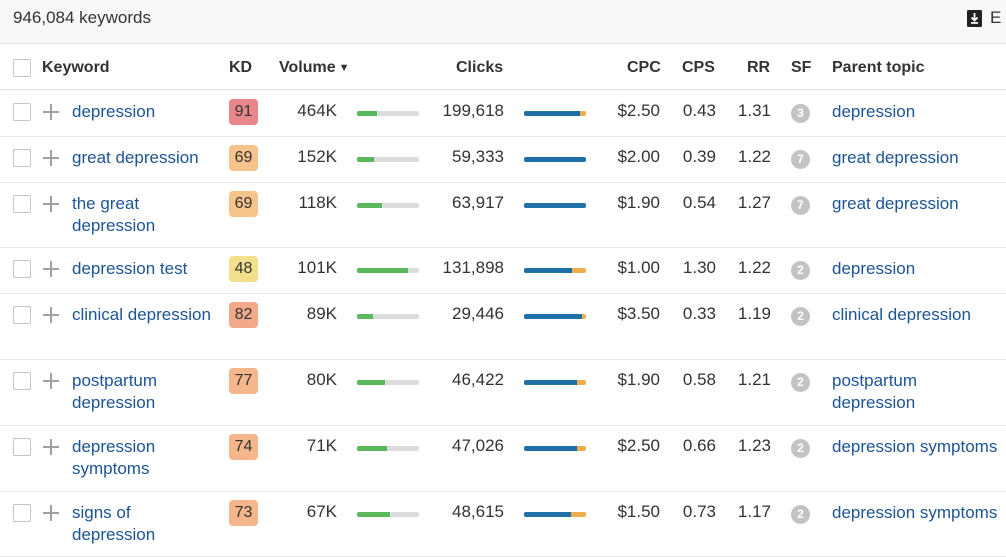  I want to click on kd-badge: 73, so click(243, 513).